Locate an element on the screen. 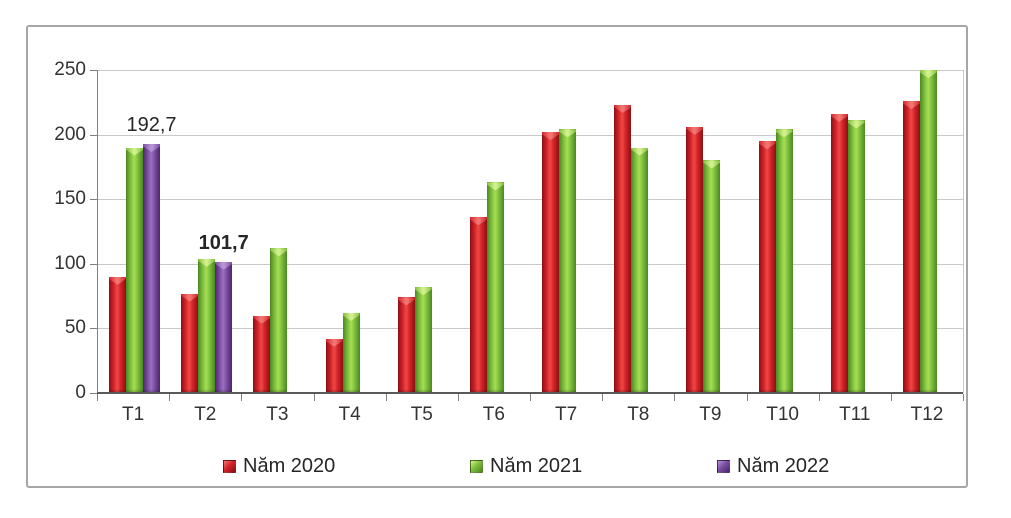  bar-T2-Năm-2021 is located at coordinates (207, 325).